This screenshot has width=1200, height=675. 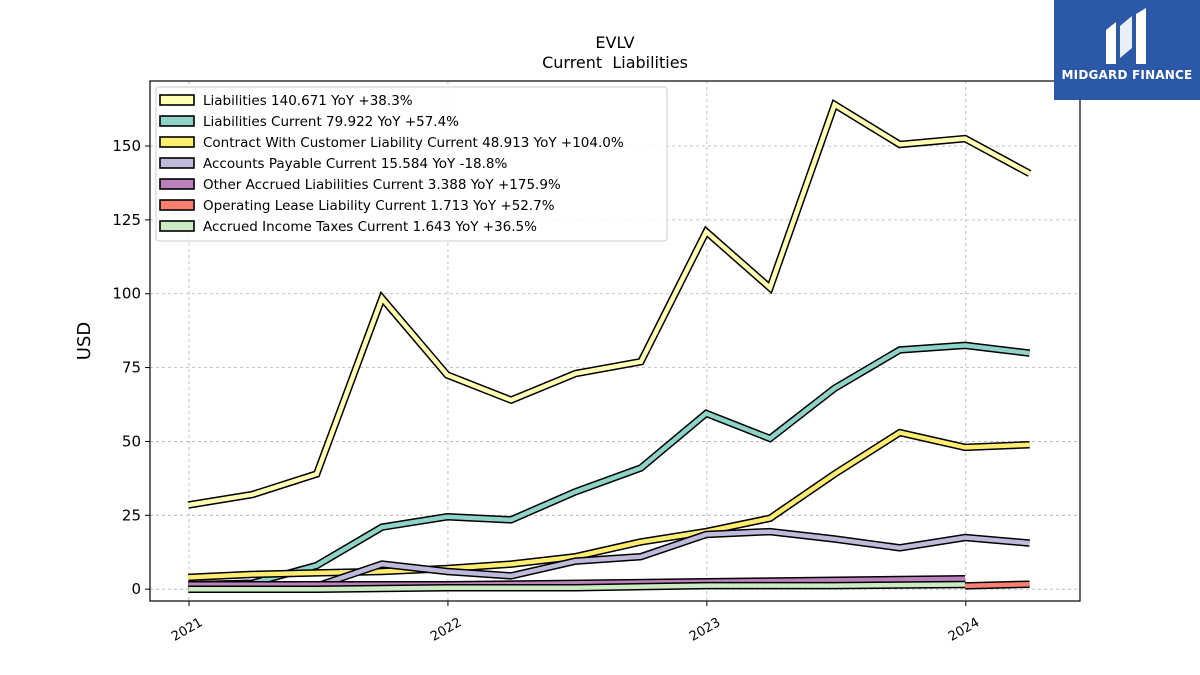 I want to click on legend-item: Liabilities Current 79.922 YoY +57.4%, so click(x=309, y=122).